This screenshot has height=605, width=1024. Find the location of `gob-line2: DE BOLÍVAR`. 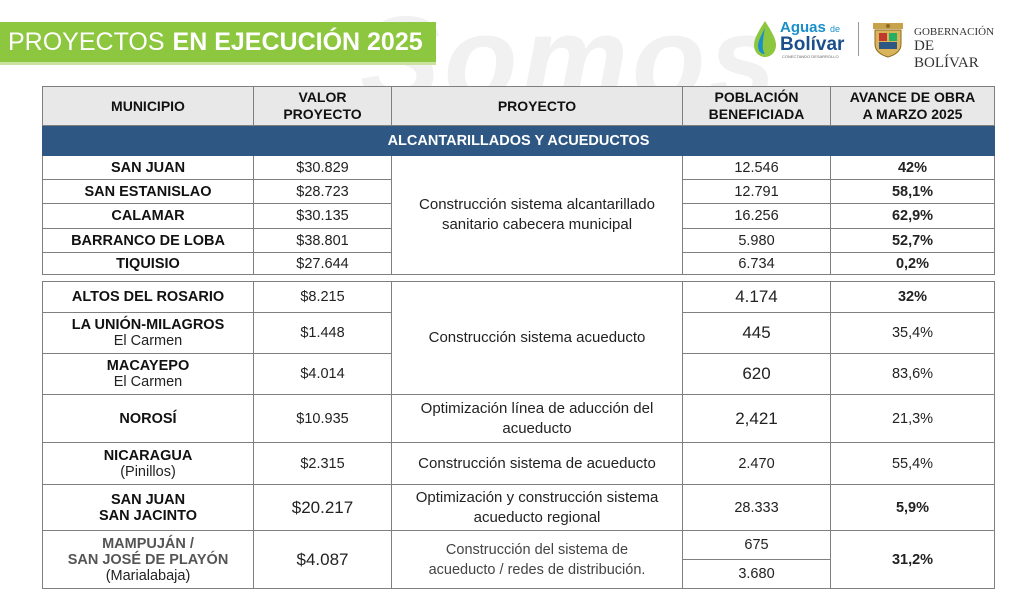

gob-line2: DE BOLÍVAR is located at coordinates (946, 54).